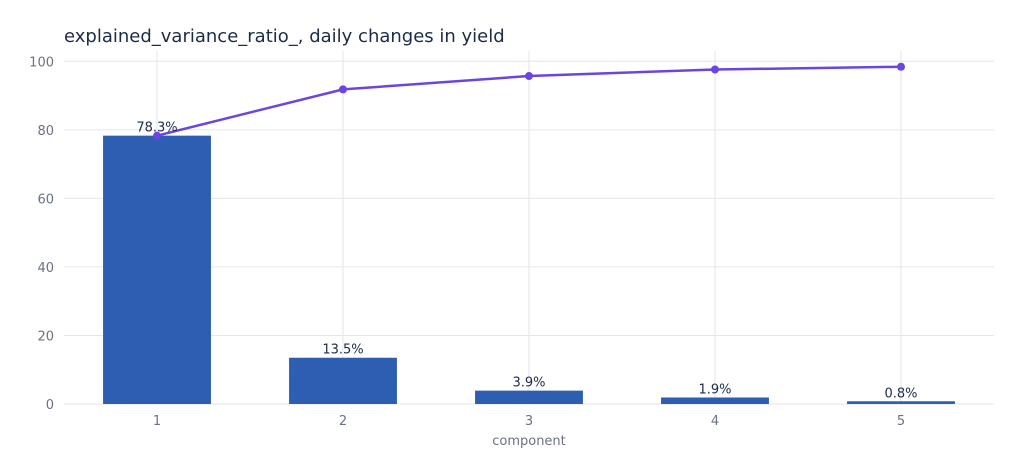  Describe the element at coordinates (900, 393) in the screenshot. I see `bar-data-label: 0.8%` at that location.